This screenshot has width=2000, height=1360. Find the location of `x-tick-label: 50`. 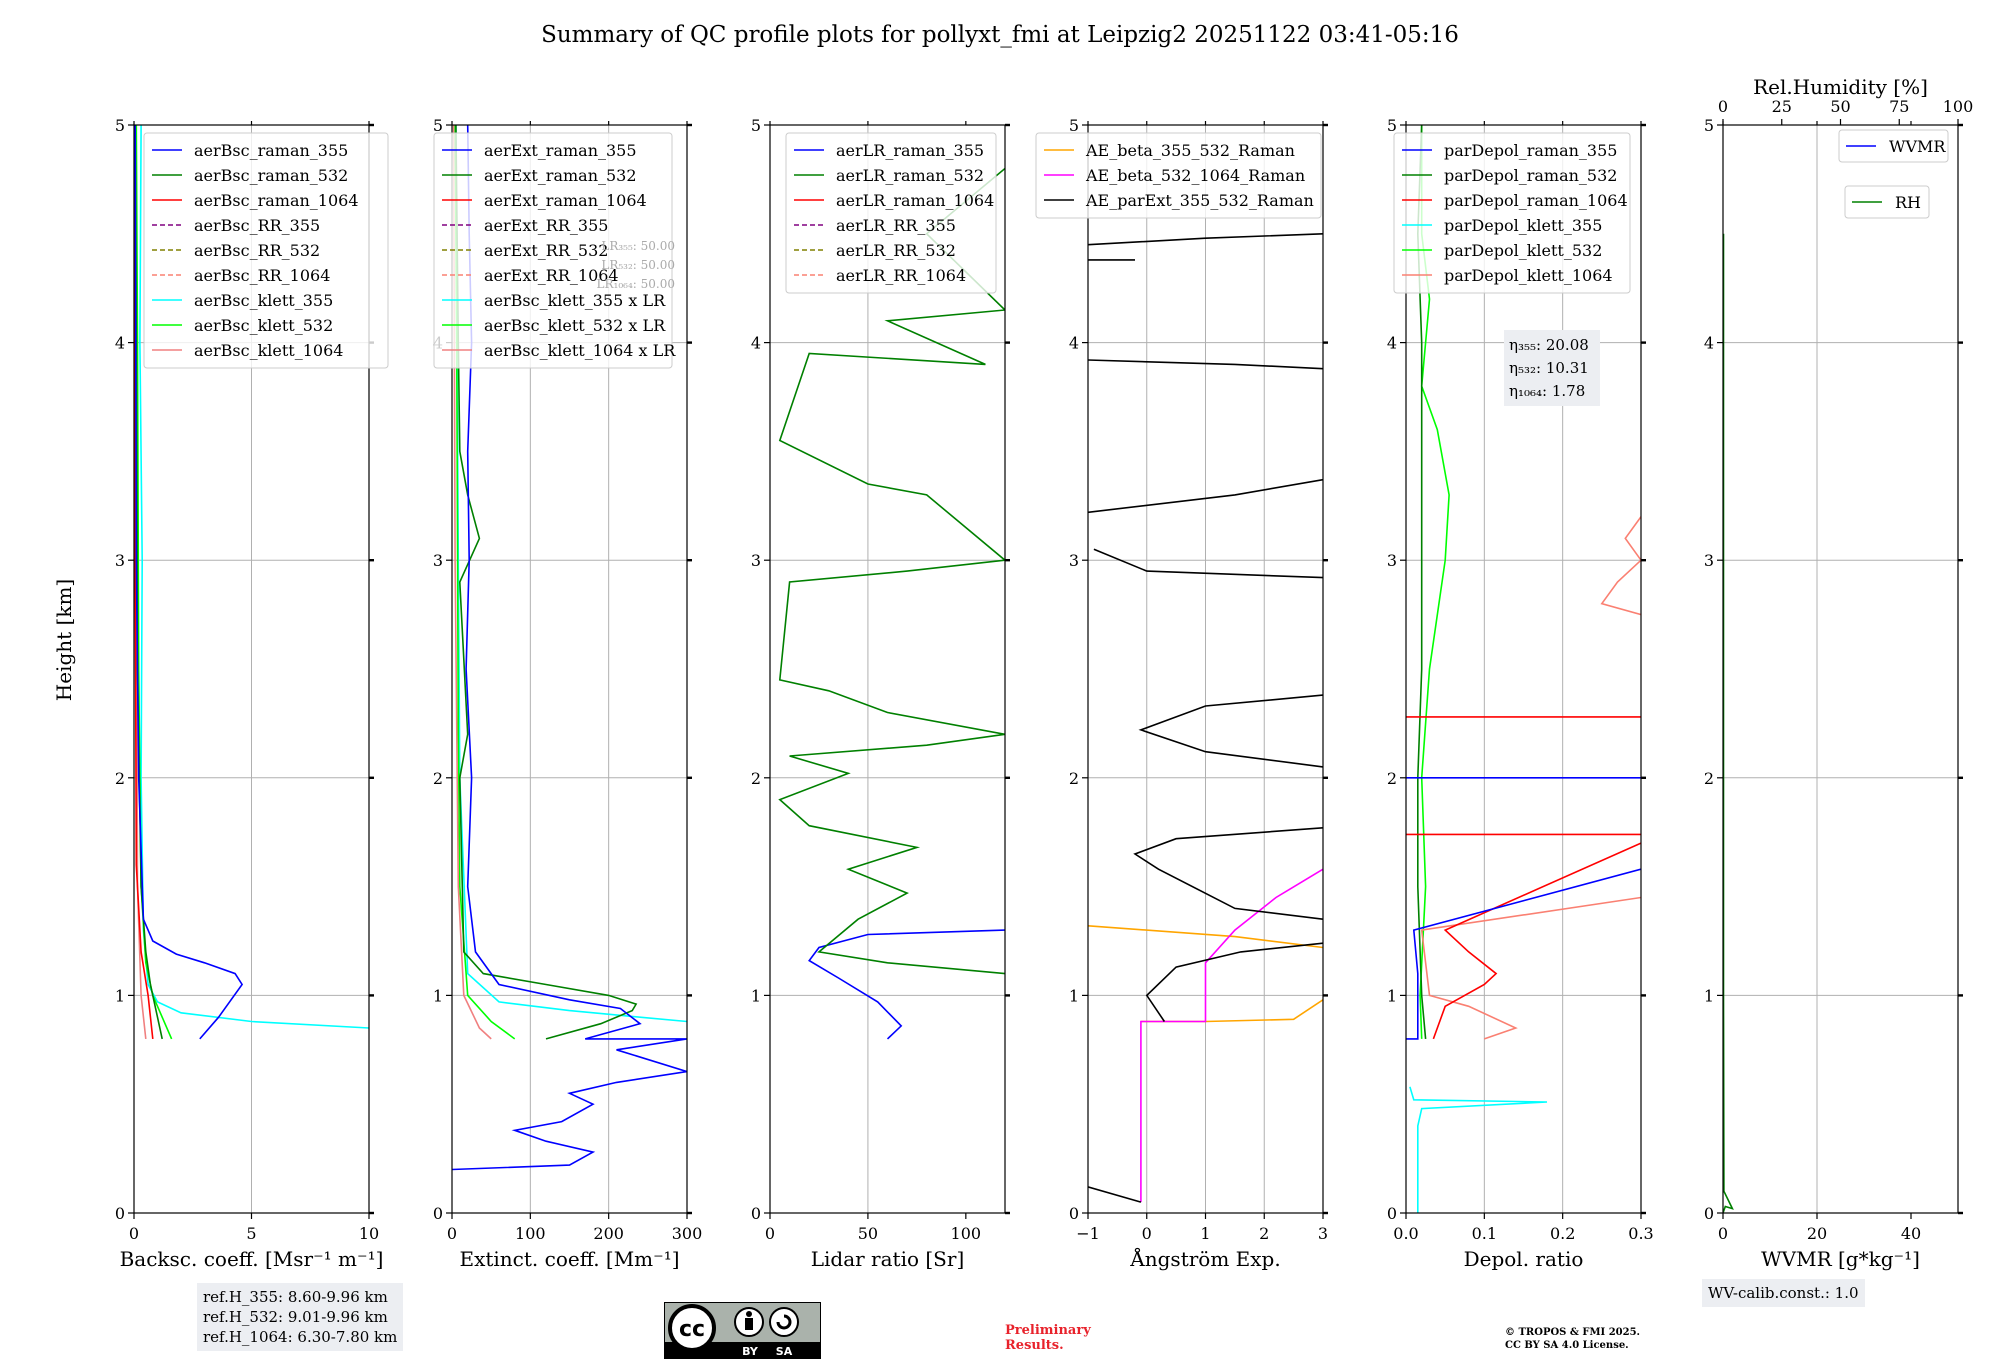

x-tick-label: 50 is located at coordinates (868, 1233).